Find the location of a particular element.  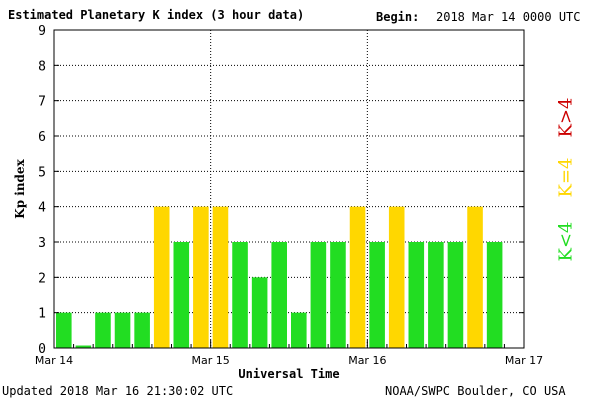

source-credit: NOAA/SWPC Boulder, CO USA is located at coordinates (475, 391).